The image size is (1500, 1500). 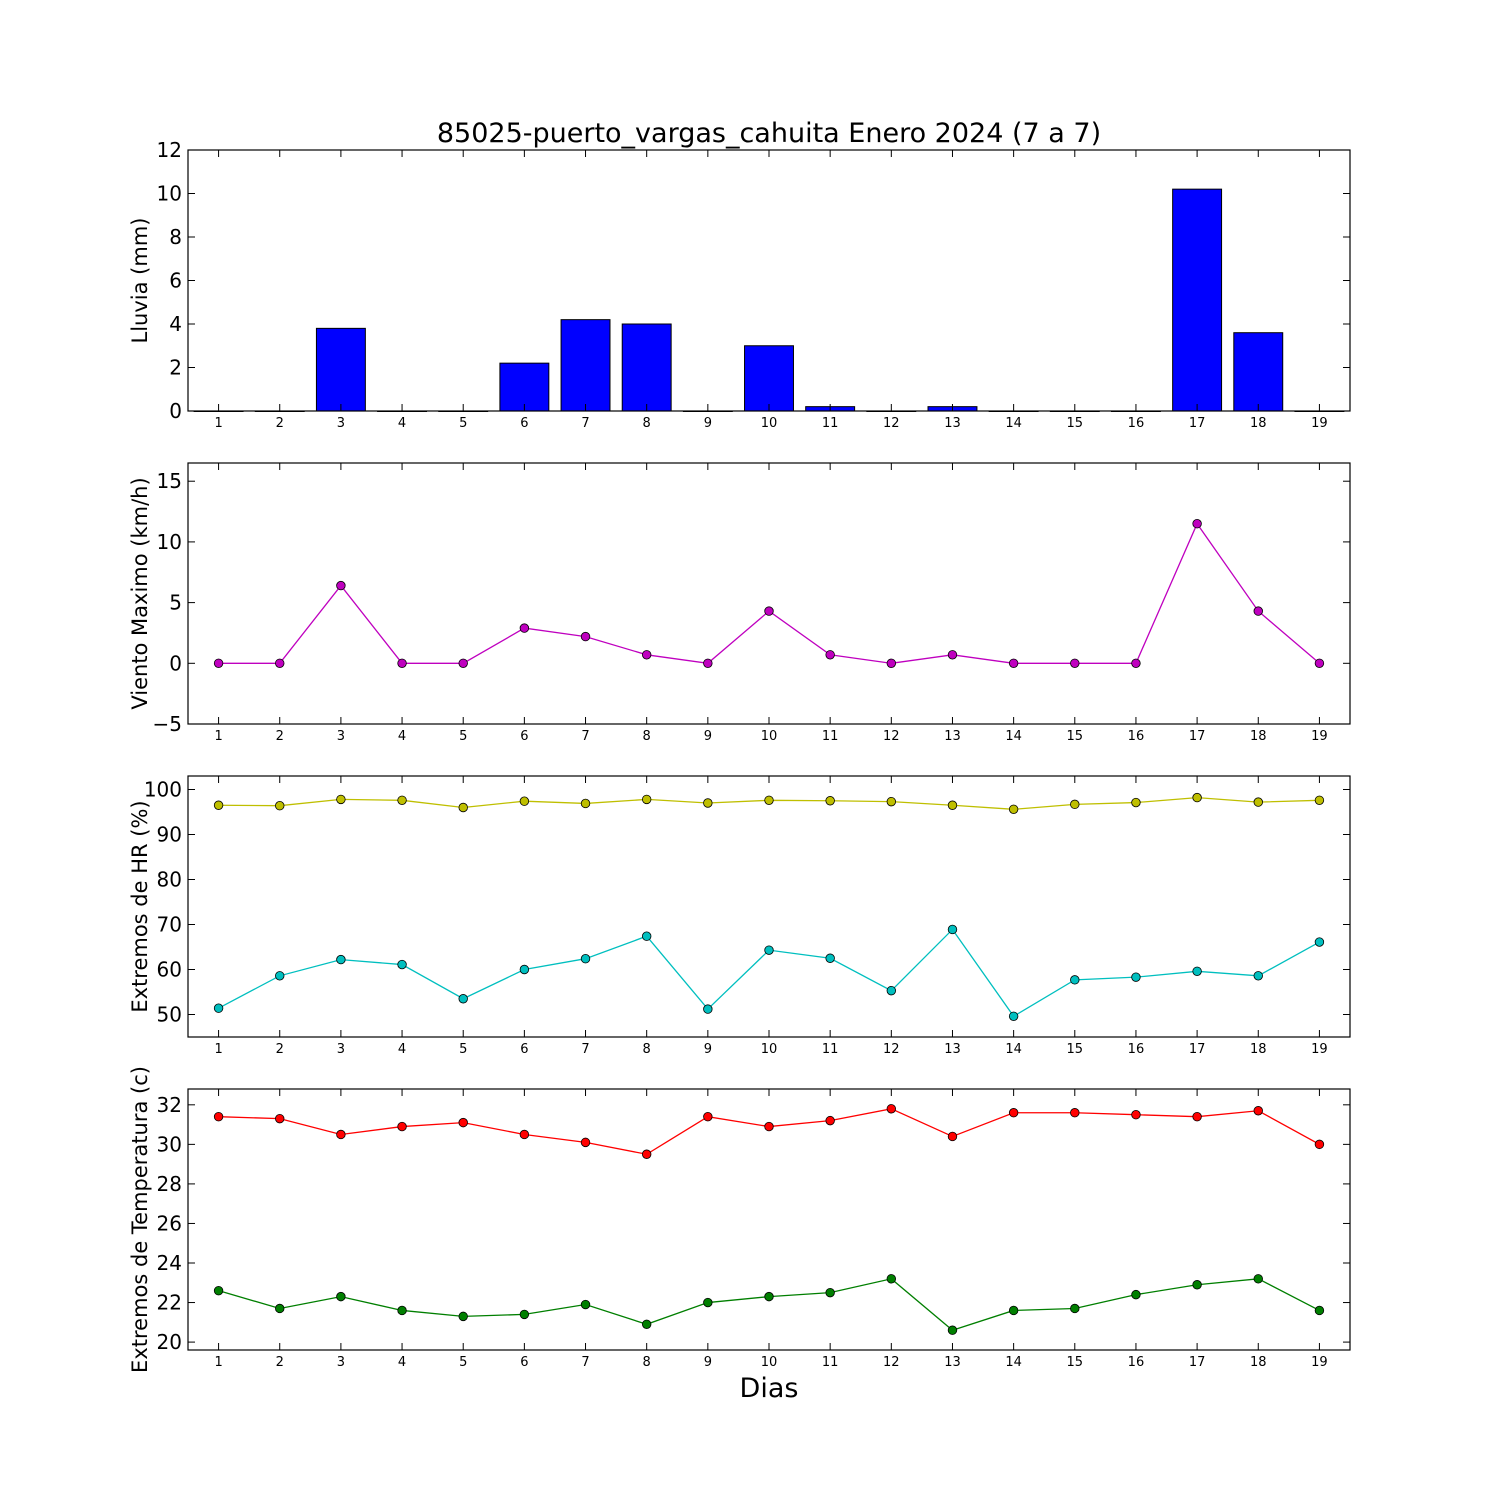 What do you see at coordinates (169, 150) in the screenshot?
I see `y-tick-label: 12` at bounding box center [169, 150].